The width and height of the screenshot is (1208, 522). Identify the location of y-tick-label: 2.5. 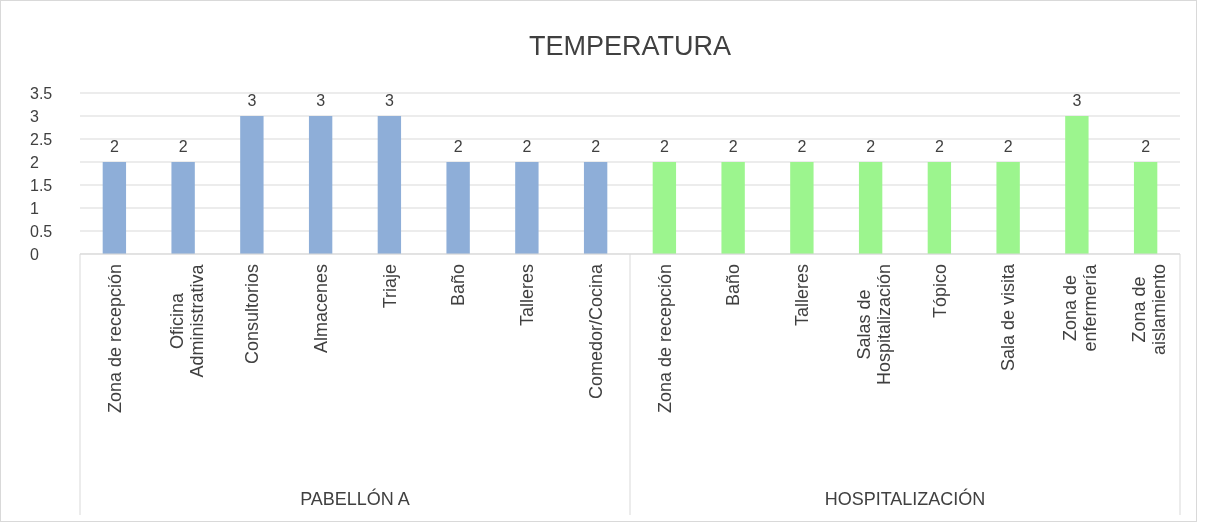
(41, 139).